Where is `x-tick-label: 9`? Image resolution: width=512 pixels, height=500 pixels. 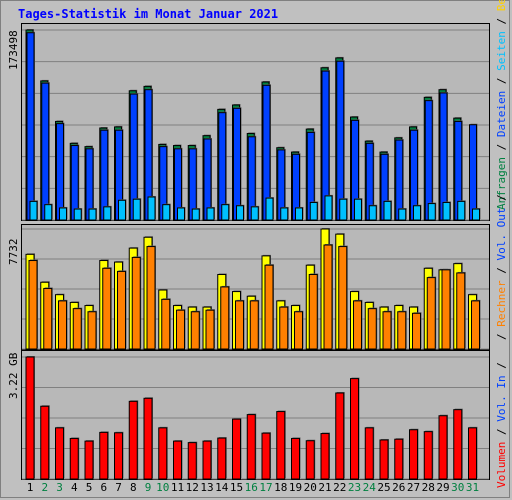
x-tick-label: 9 is located at coordinates (148, 487).